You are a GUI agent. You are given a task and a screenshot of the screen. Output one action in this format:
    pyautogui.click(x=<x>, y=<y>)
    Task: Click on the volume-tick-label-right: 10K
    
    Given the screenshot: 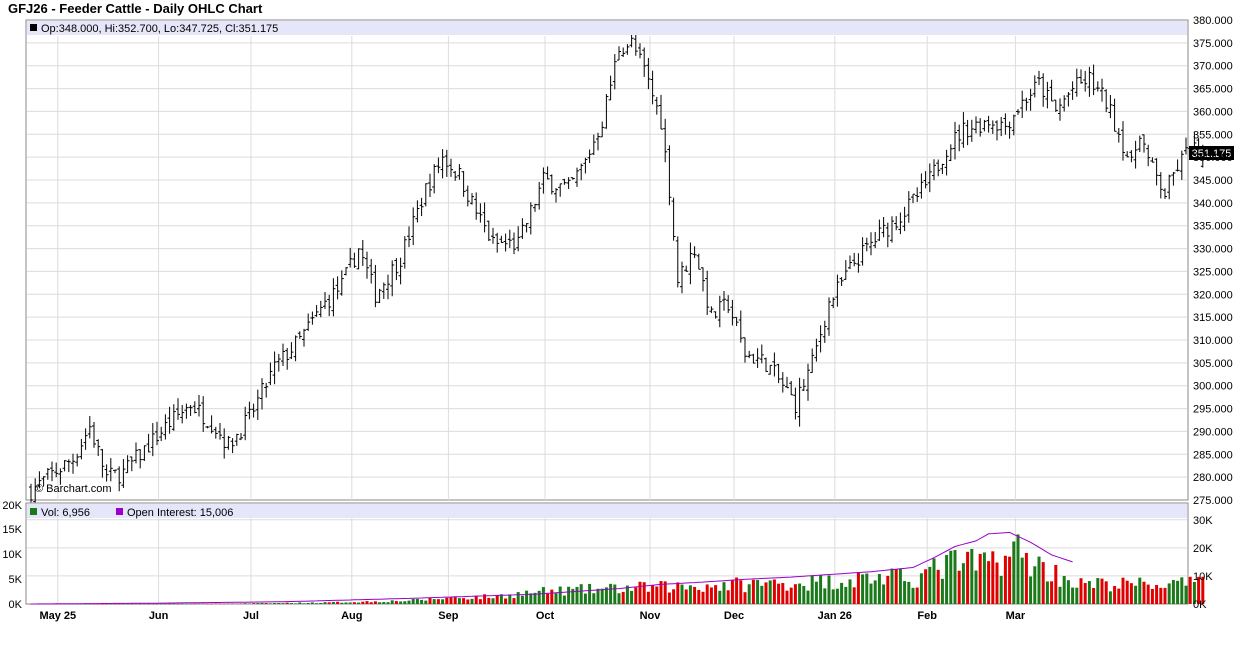 What is the action you would take?
    pyautogui.click(x=1203, y=577)
    